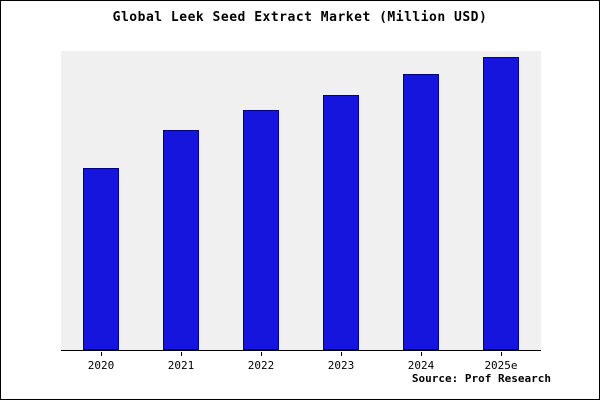  What do you see at coordinates (261, 229) in the screenshot?
I see `bar-2022` at bounding box center [261, 229].